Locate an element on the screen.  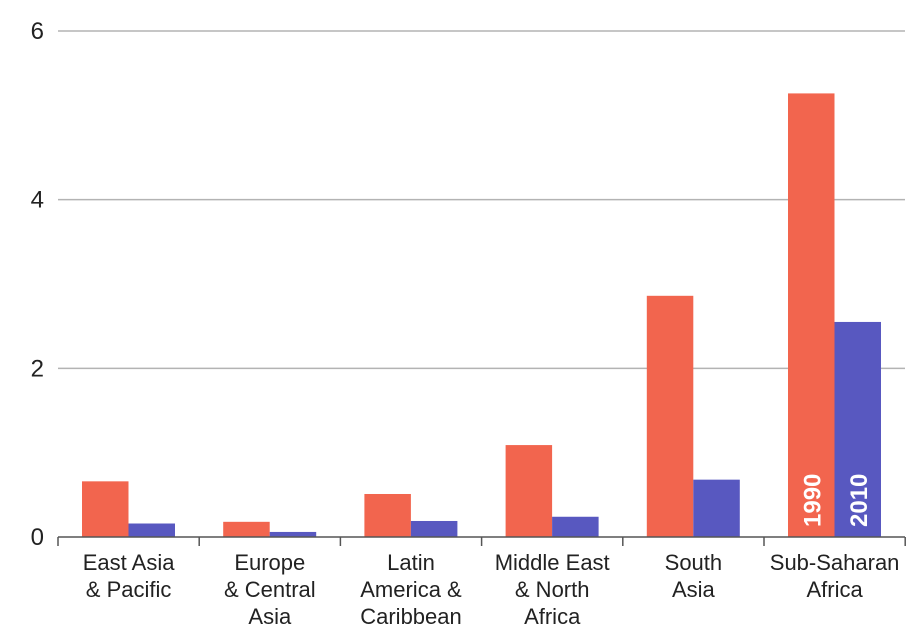
x-tick-label: Latin America & Caribbean is located at coordinates (411, 589).